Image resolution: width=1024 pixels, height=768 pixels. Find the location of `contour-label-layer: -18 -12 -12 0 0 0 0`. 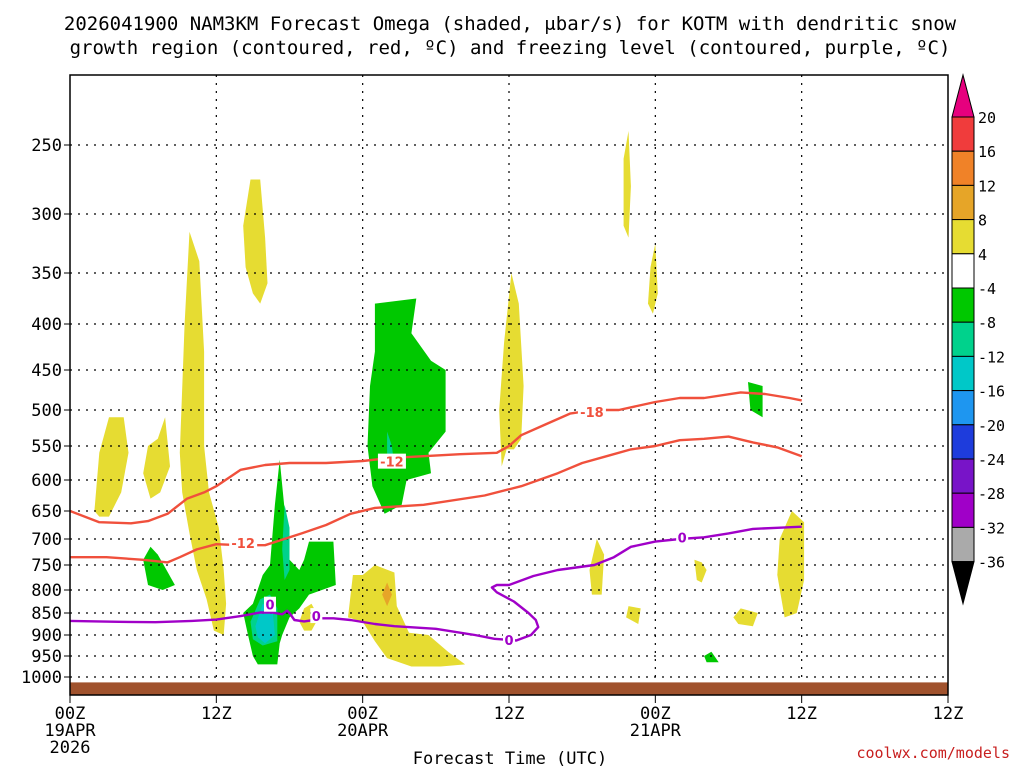

contour-label-layer: -18 -12 -12 0 0 0 0 is located at coordinates (459, 526).